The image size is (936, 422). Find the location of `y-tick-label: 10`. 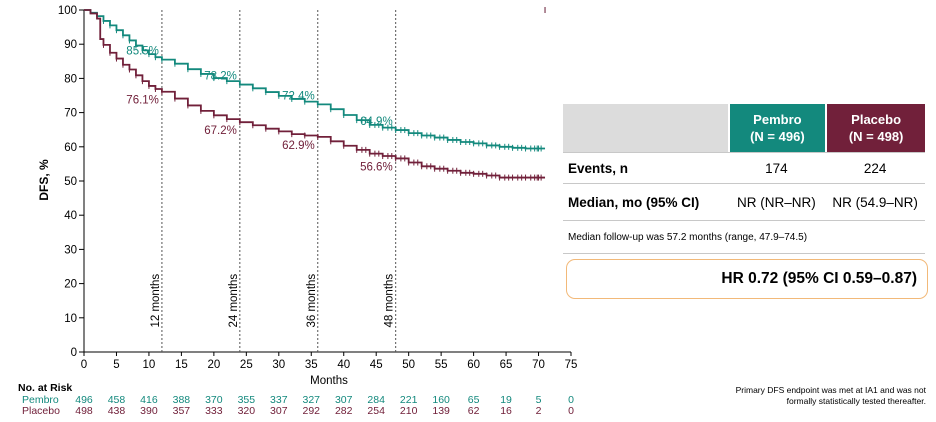

y-tick-label: 10 is located at coordinates (70, 319).